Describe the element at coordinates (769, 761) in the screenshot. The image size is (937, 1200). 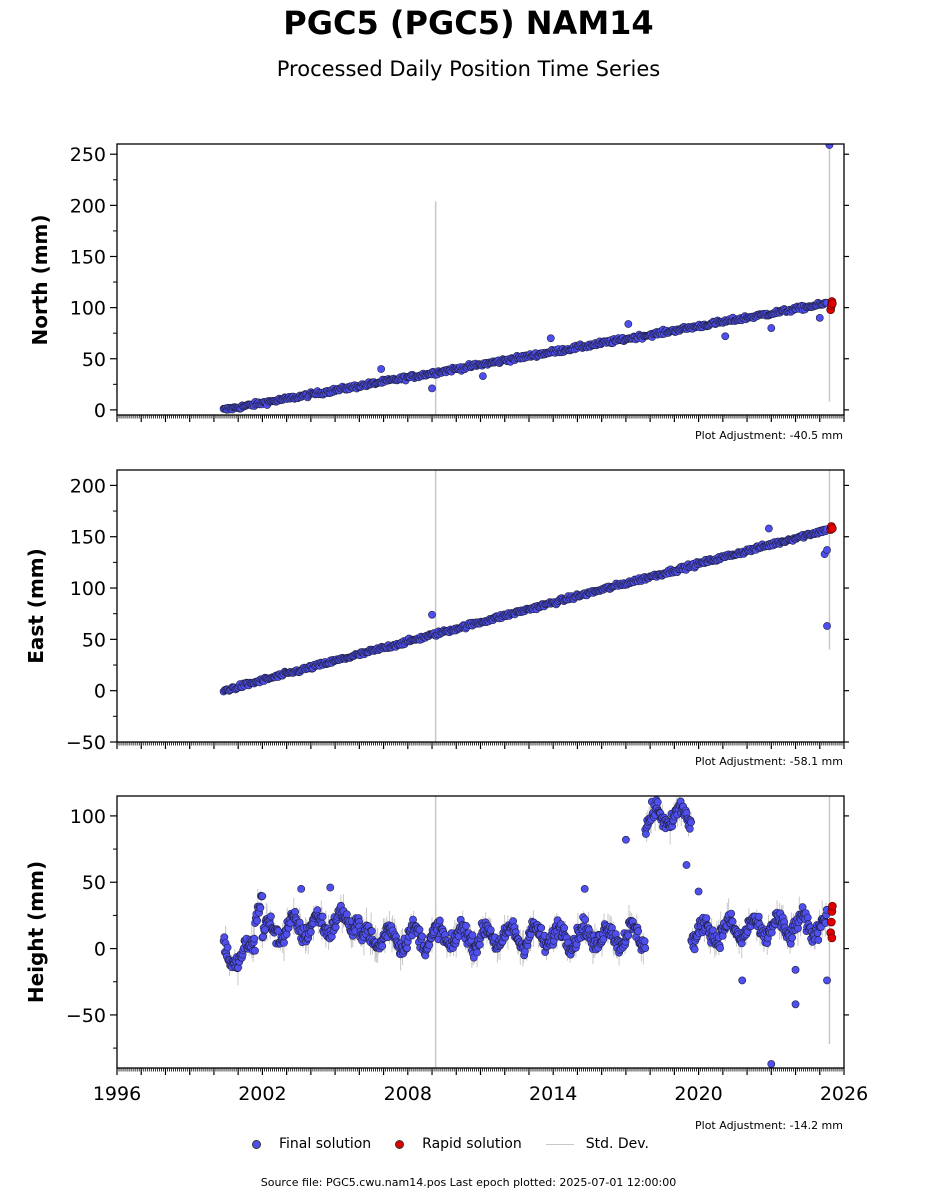
I see `east-plot-adjustment: Plot Adjustment: -58.1 mm` at that location.